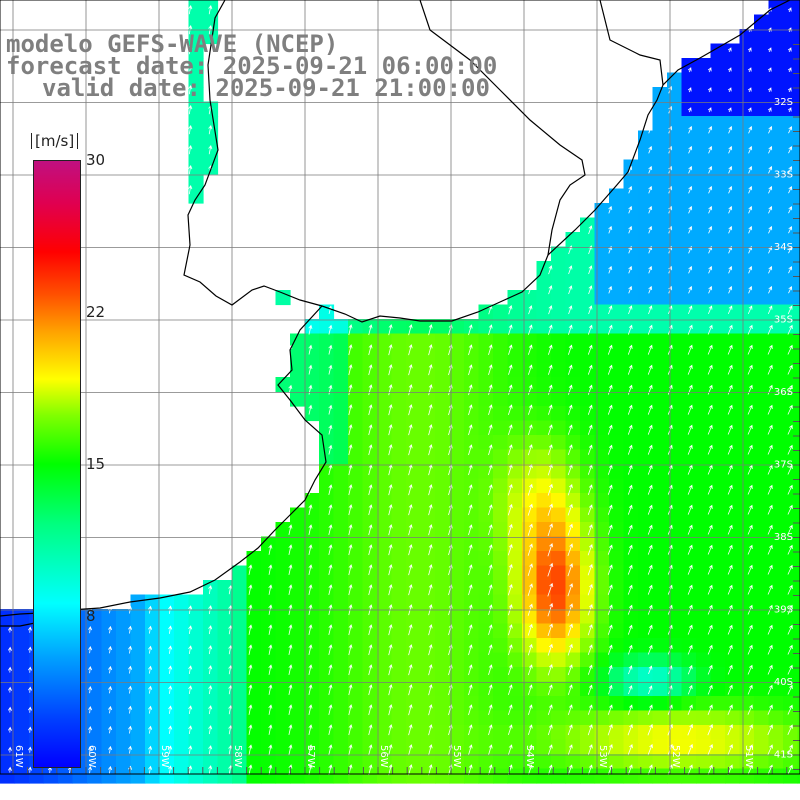  What do you see at coordinates (252, 66) in the screenshot?
I see `forecast-date: forecast date: 2025-09-21 06:00:00` at bounding box center [252, 66].